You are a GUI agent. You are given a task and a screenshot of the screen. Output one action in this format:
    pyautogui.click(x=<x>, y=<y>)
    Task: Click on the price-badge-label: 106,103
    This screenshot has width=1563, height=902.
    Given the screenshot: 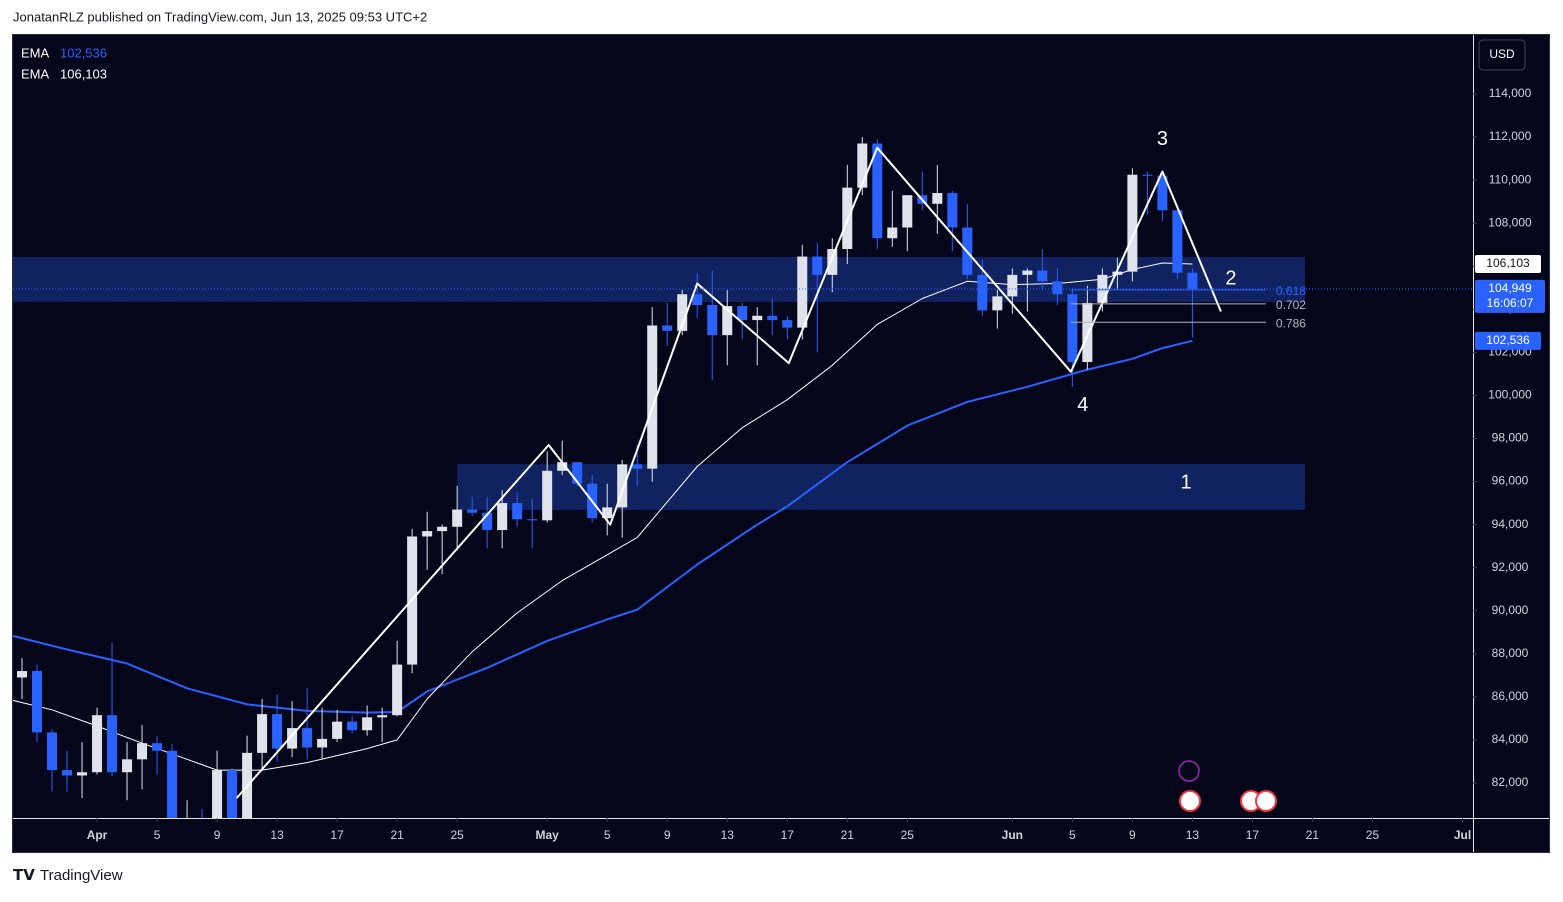 What is the action you would take?
    pyautogui.click(x=1508, y=263)
    